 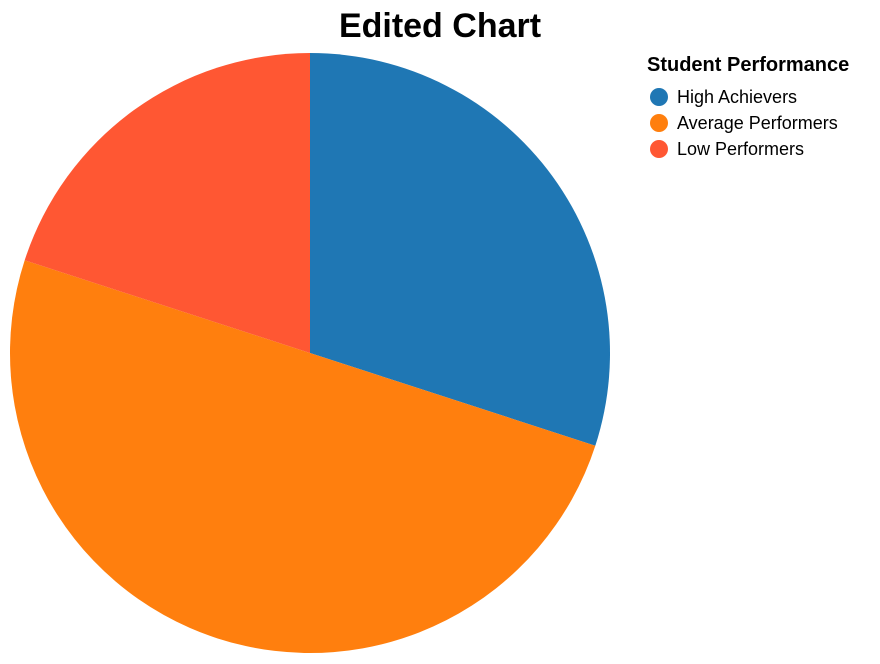 I want to click on legend-item-high-achievers: High Achievers, so click(x=748, y=97).